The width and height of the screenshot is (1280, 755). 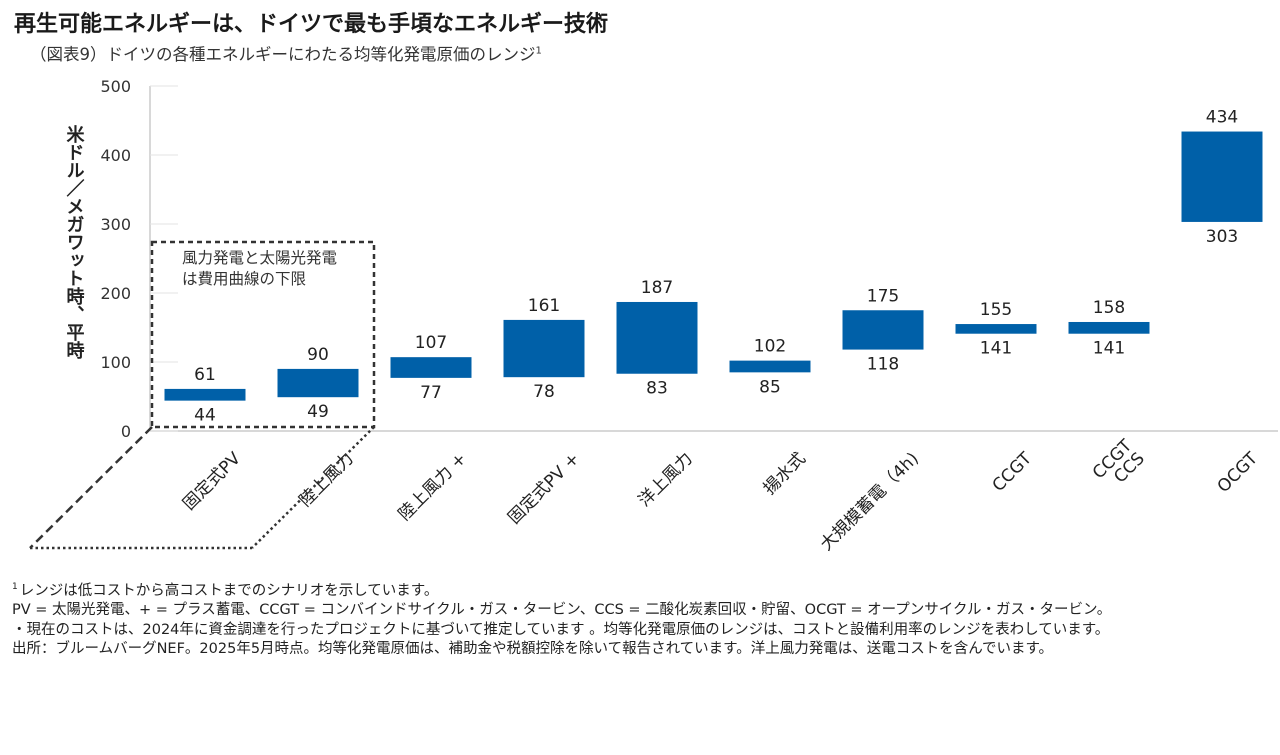 What do you see at coordinates (115, 155) in the screenshot?
I see `y-tick-label: 400` at bounding box center [115, 155].